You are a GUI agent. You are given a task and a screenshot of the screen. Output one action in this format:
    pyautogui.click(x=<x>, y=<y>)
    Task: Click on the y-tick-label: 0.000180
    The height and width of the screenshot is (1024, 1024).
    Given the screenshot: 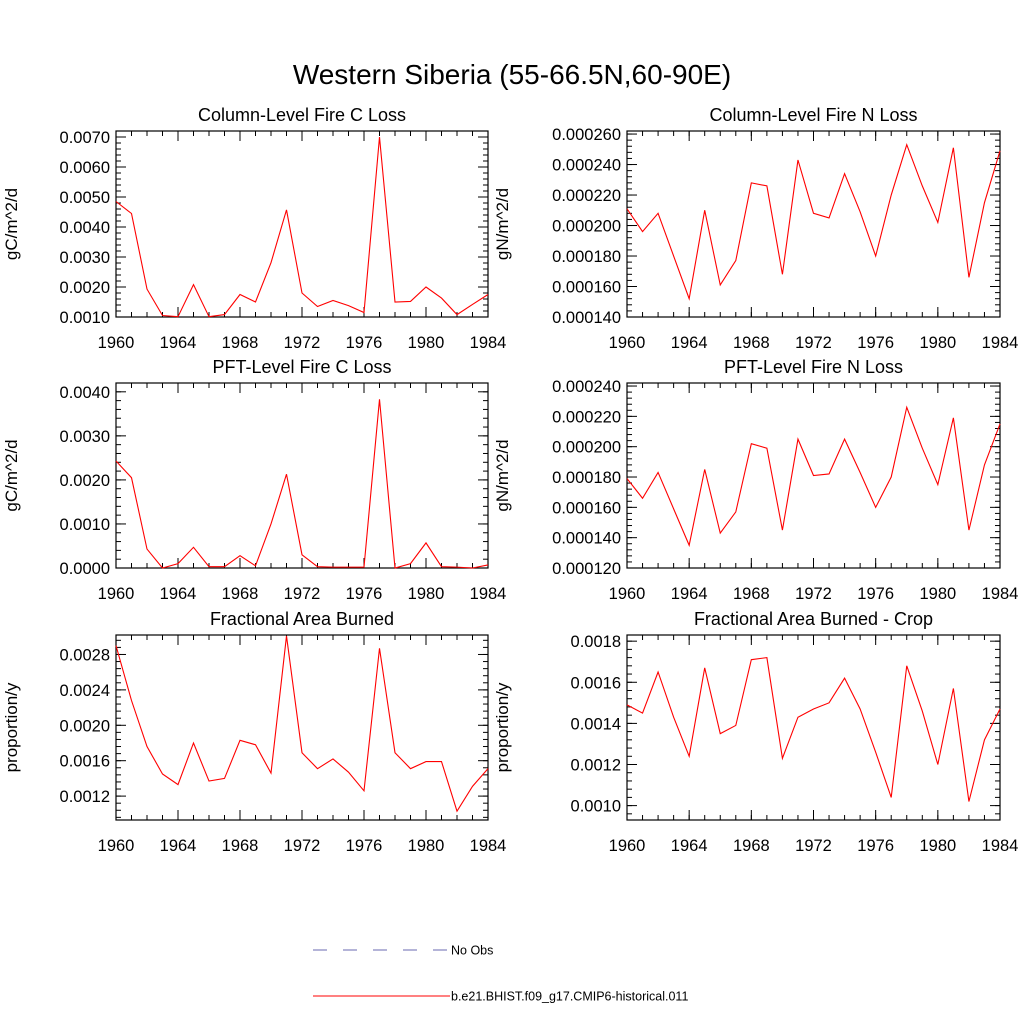 What is the action you would take?
    pyautogui.click(x=586, y=478)
    